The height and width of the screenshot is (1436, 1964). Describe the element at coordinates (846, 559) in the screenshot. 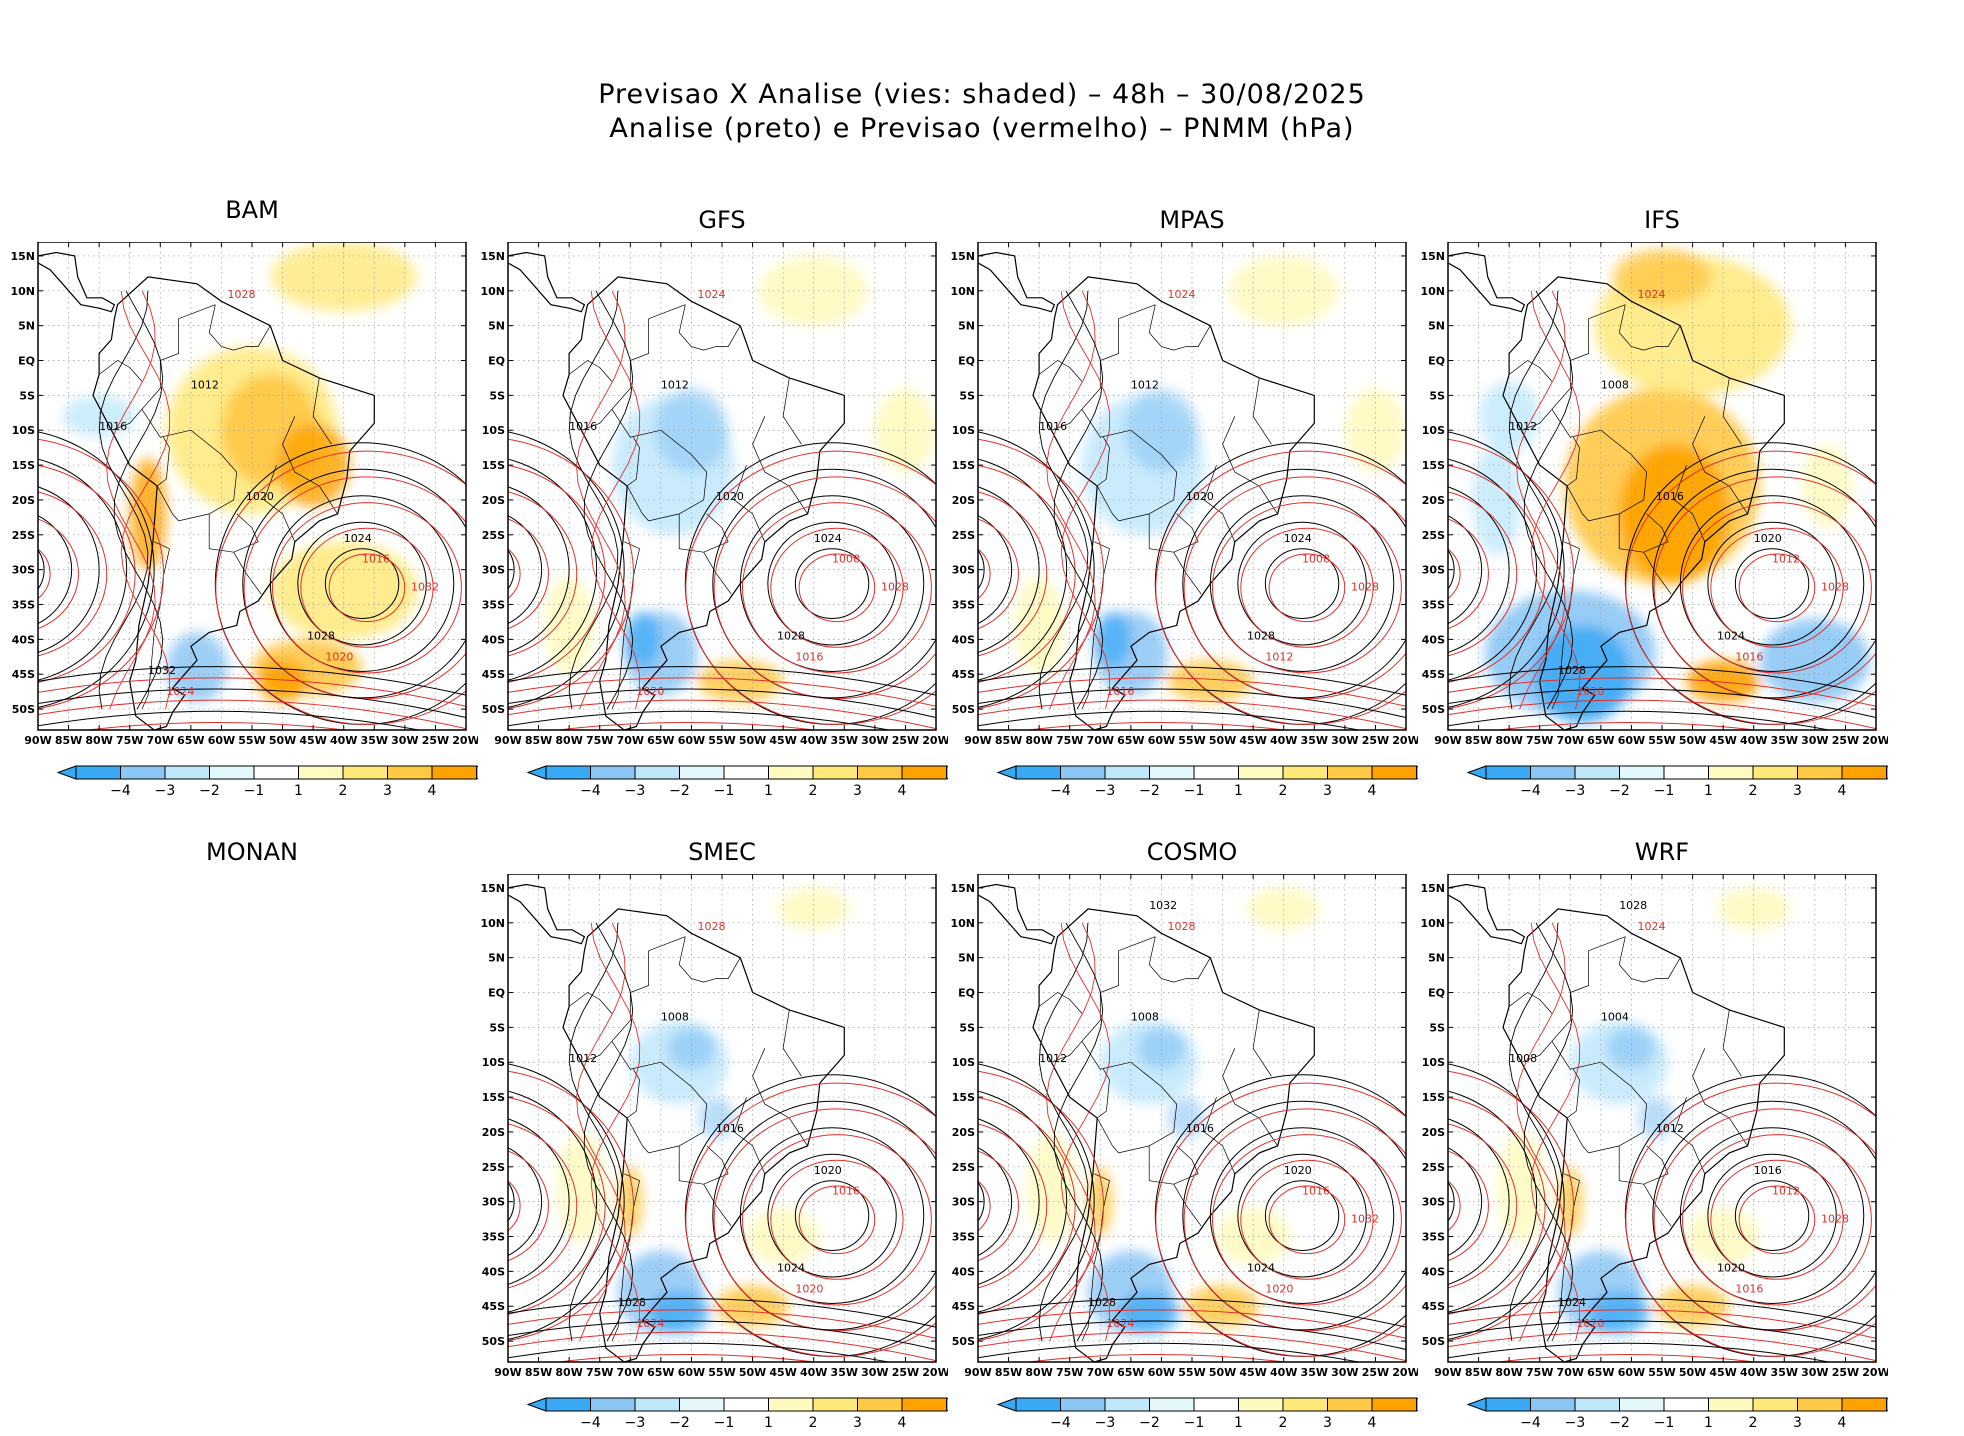

I see `forecast-isobar-label: 1008` at that location.